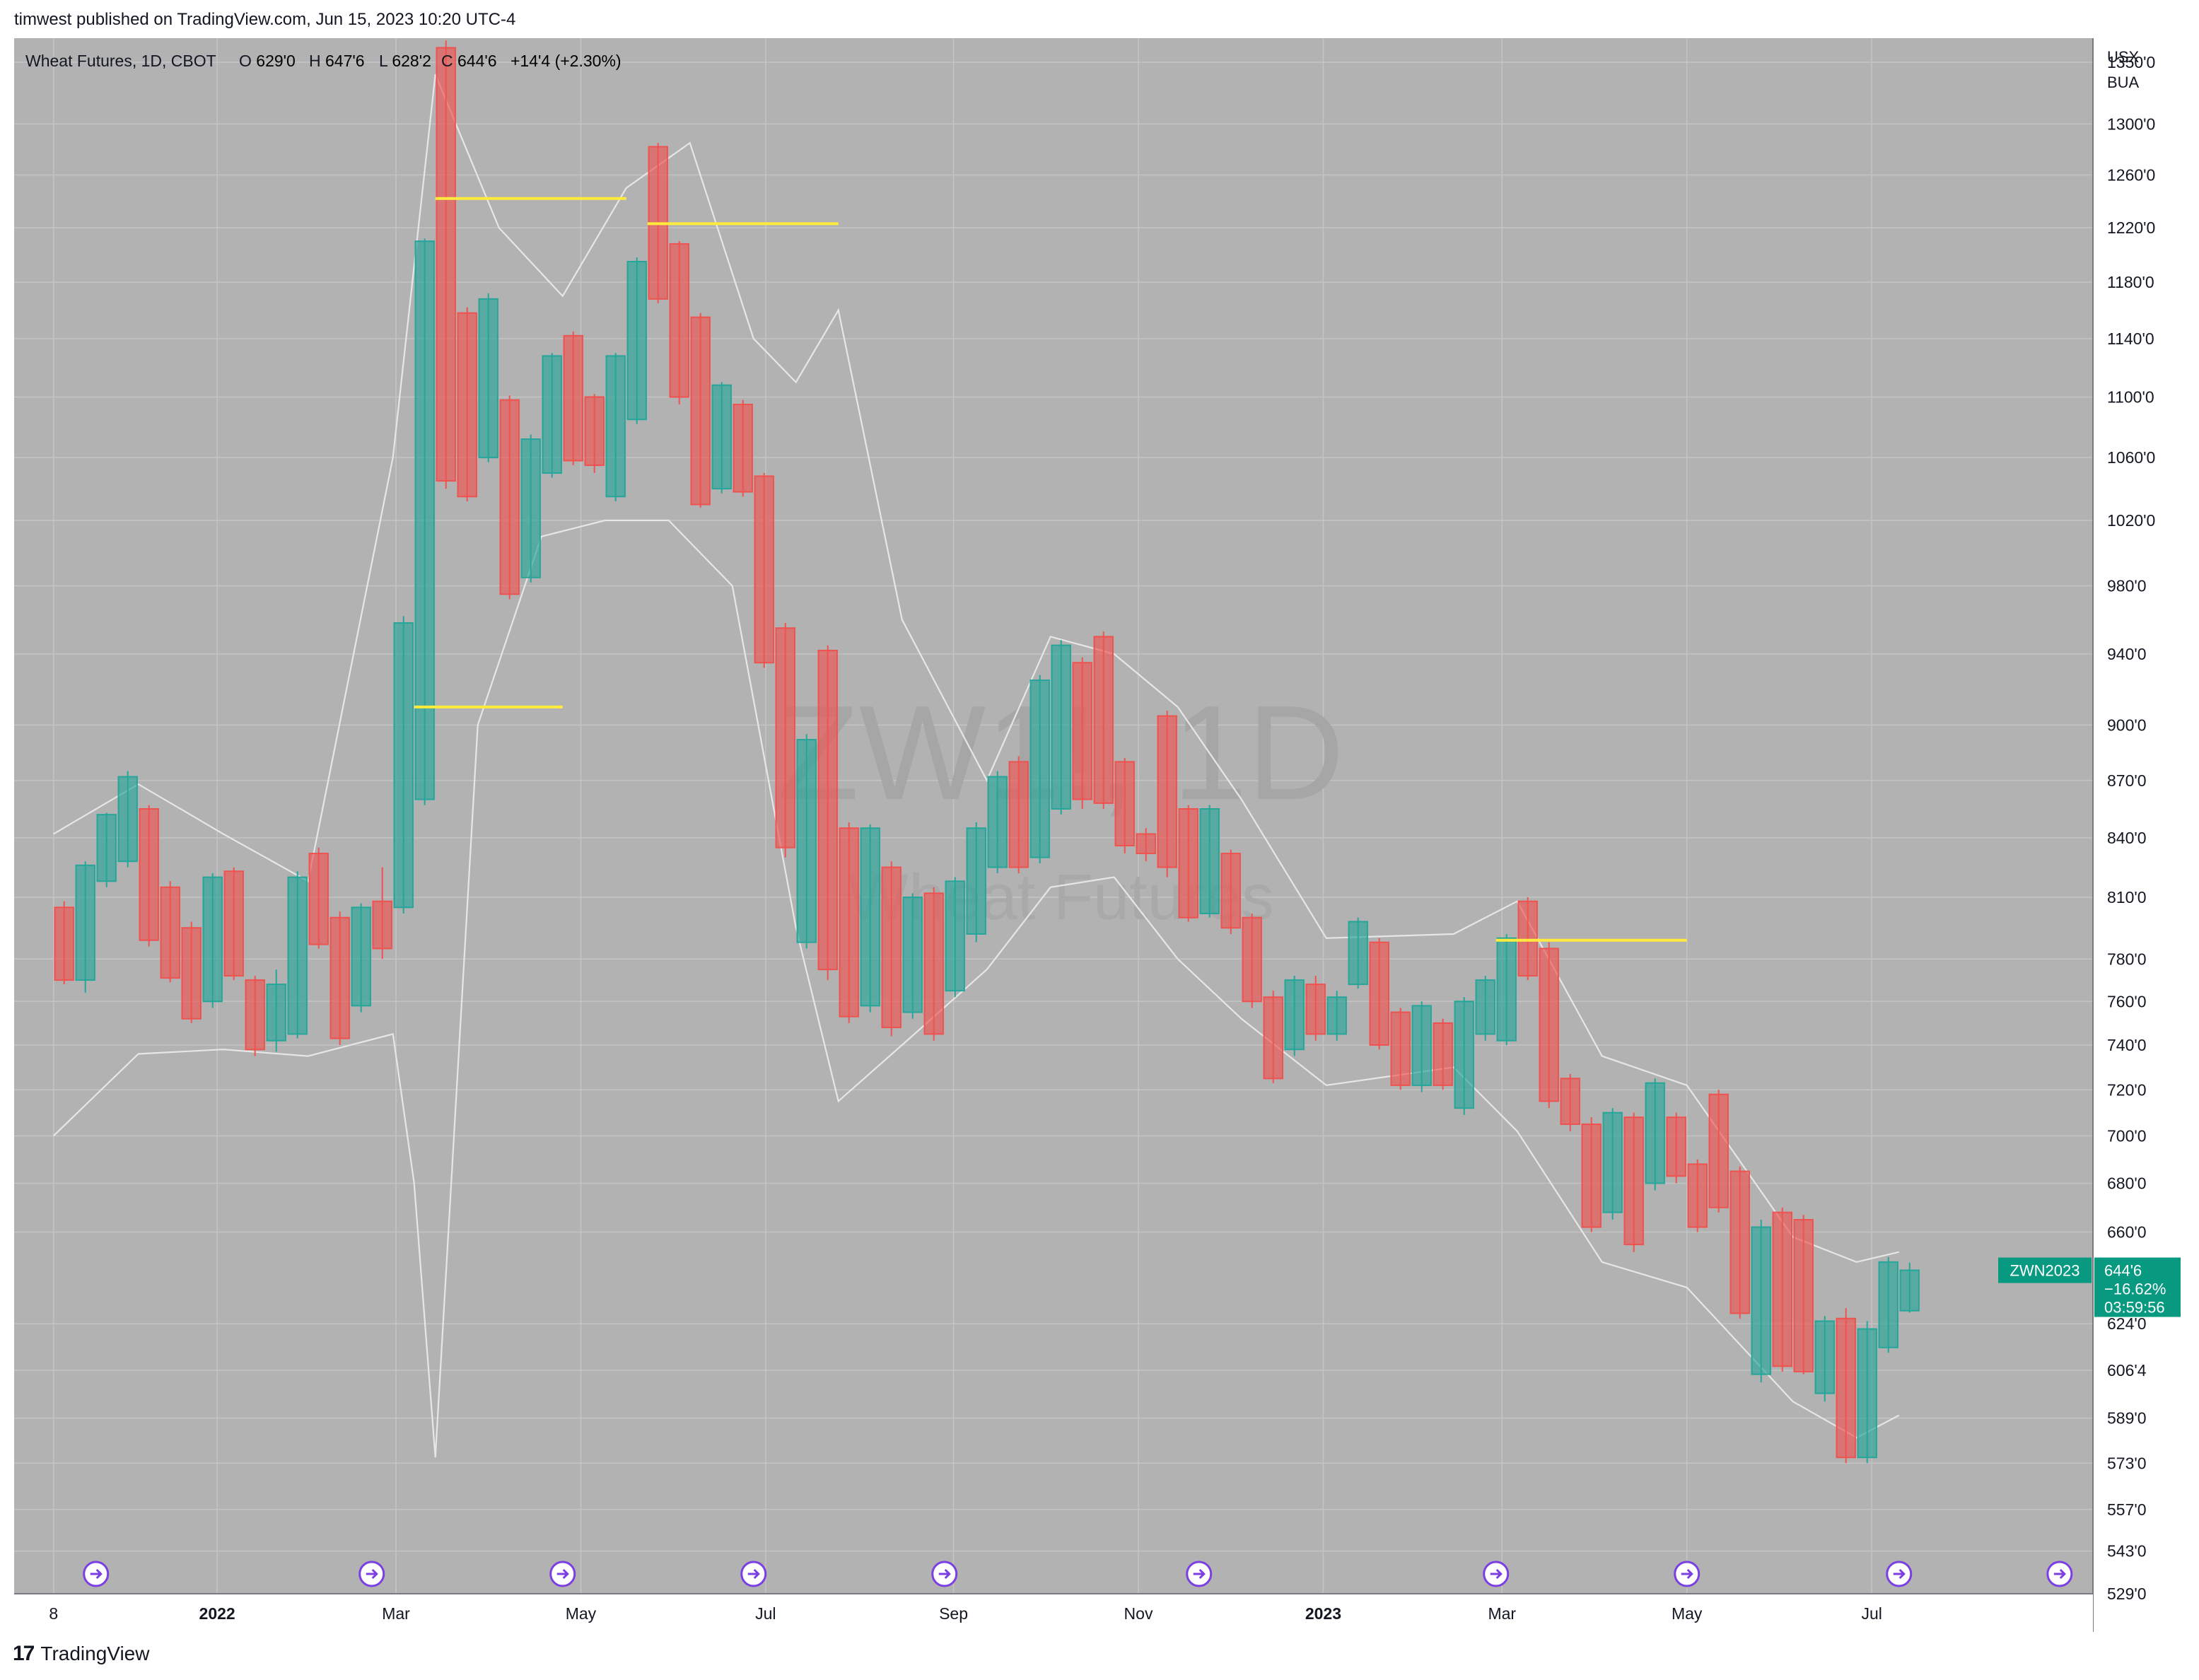  Describe the element at coordinates (2127, 1001) in the screenshot. I see `price-tick-label: 760'0` at that location.